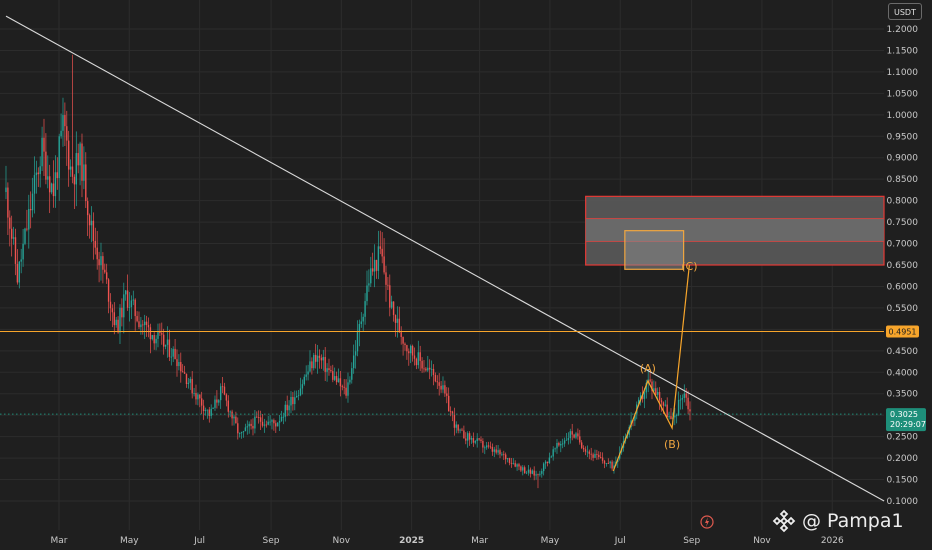 The height and width of the screenshot is (550, 932). Describe the element at coordinates (707, 522) in the screenshot. I see `flash-icon` at that location.